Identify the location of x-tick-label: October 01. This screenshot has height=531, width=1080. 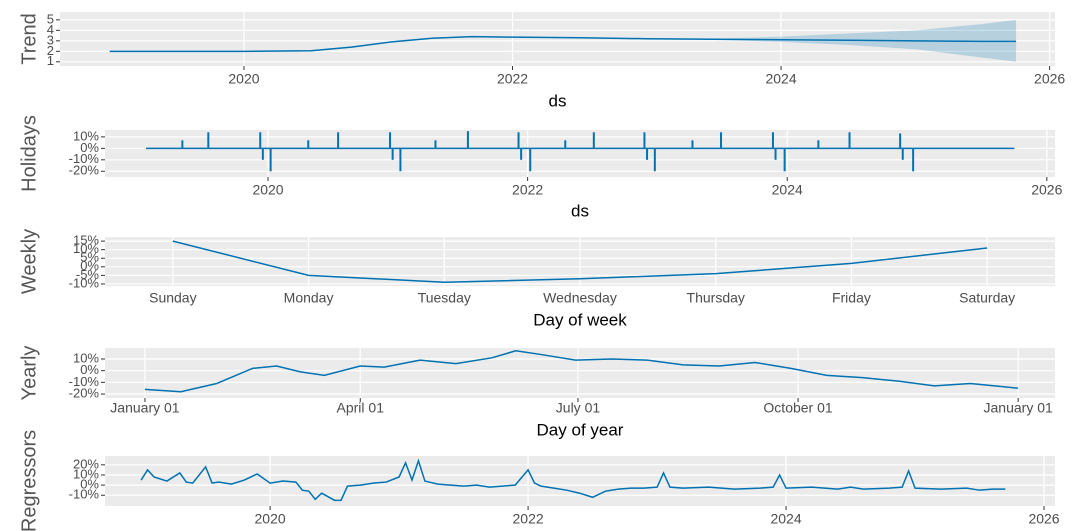
(797, 408).